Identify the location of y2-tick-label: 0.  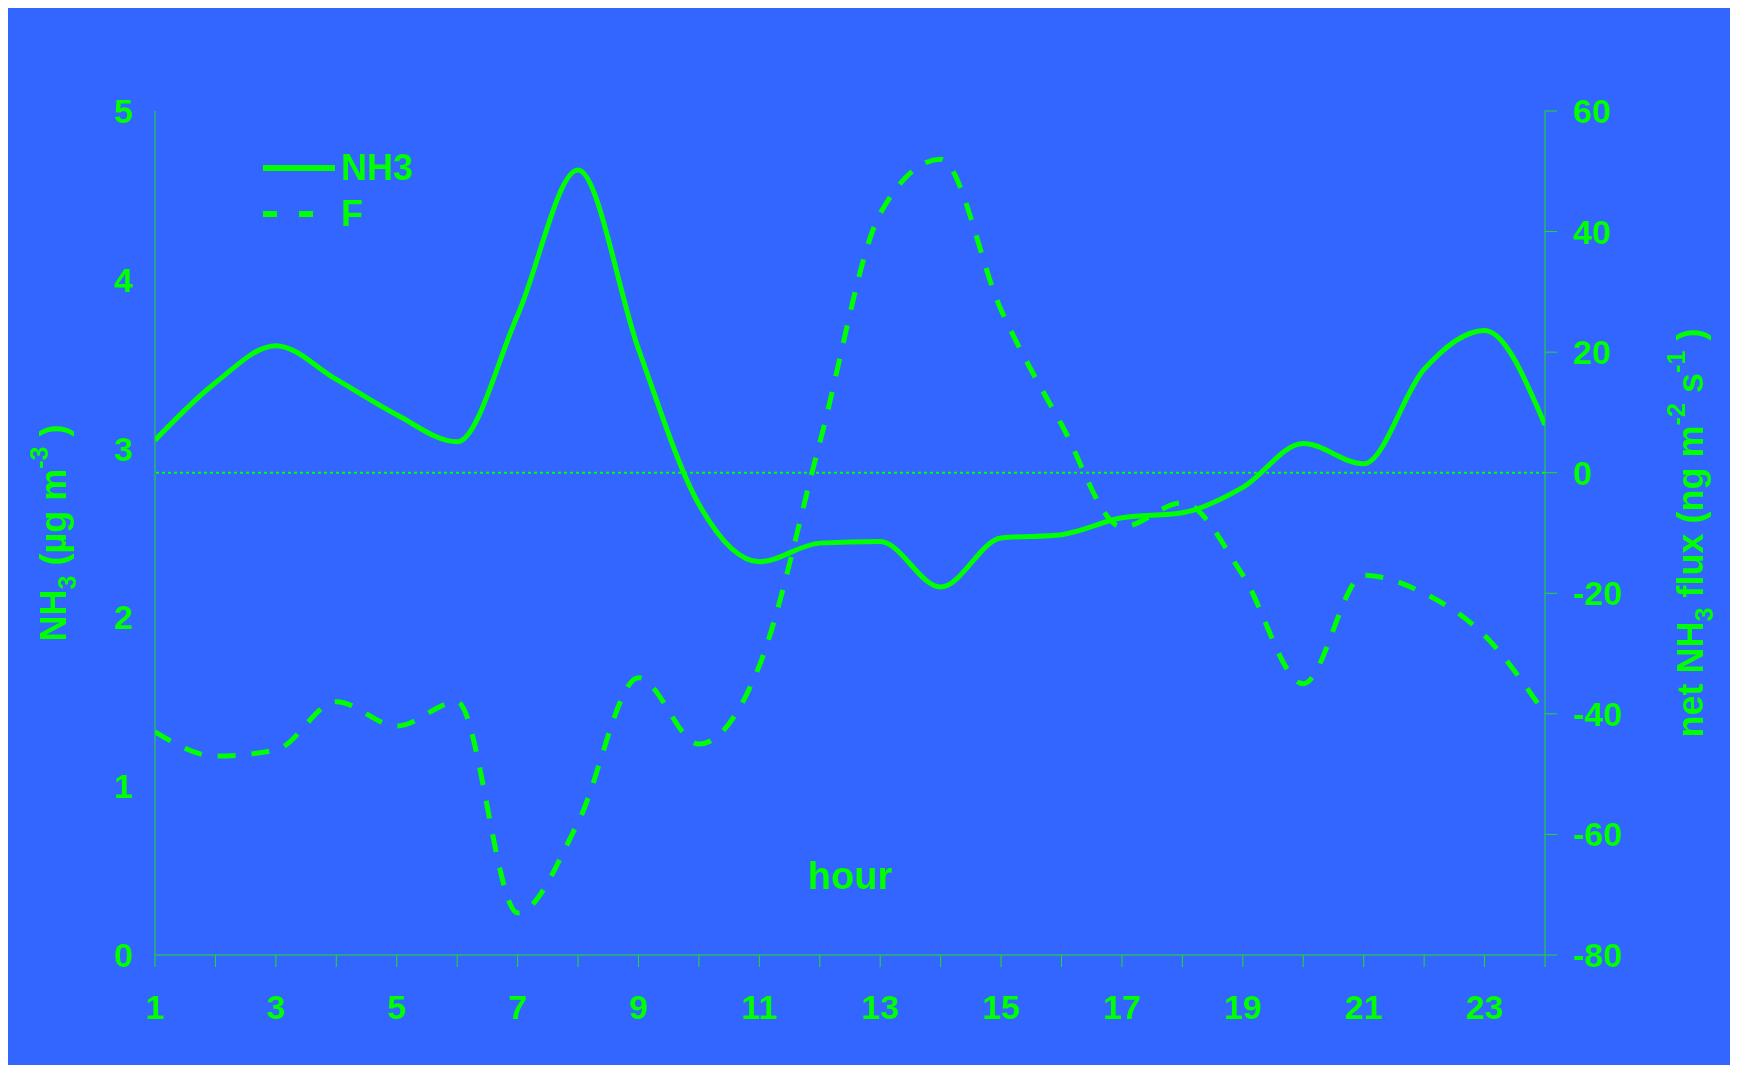
(1582, 472).